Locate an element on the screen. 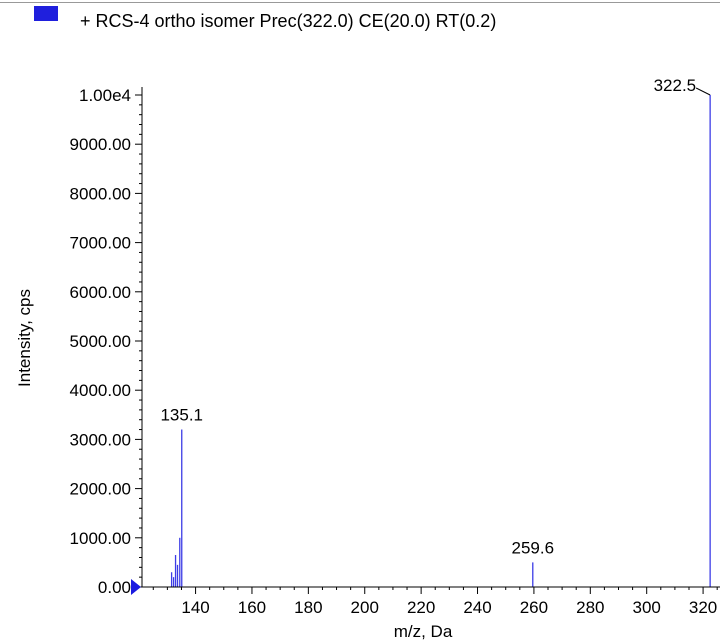 This screenshot has height=643, width=720. y-tick-label: 7000.00 is located at coordinates (100, 243).